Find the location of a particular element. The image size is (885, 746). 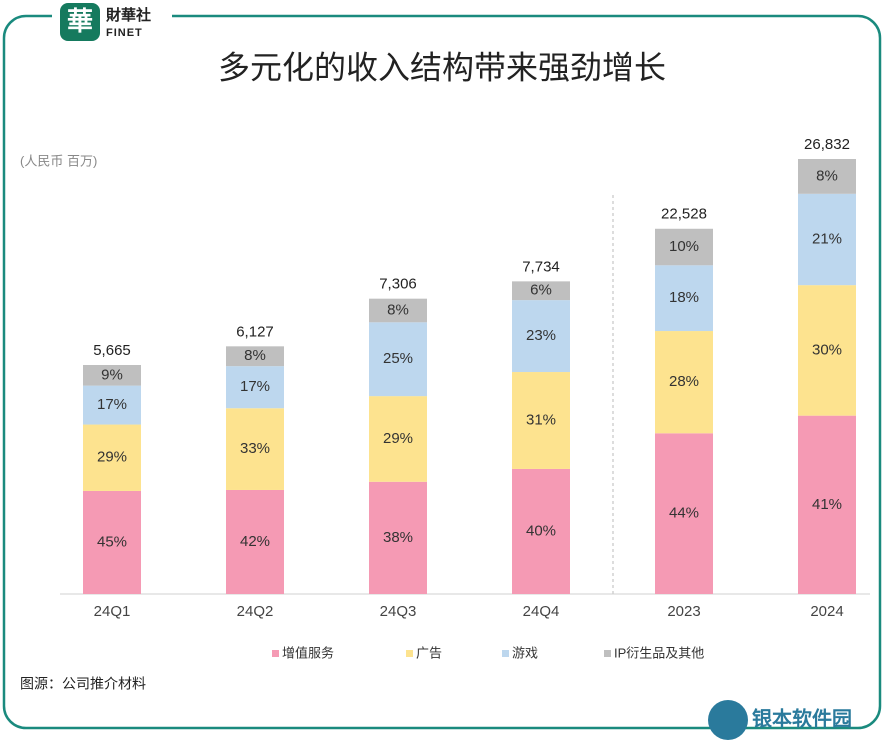

segment-label: 41% is located at coordinates (827, 504).